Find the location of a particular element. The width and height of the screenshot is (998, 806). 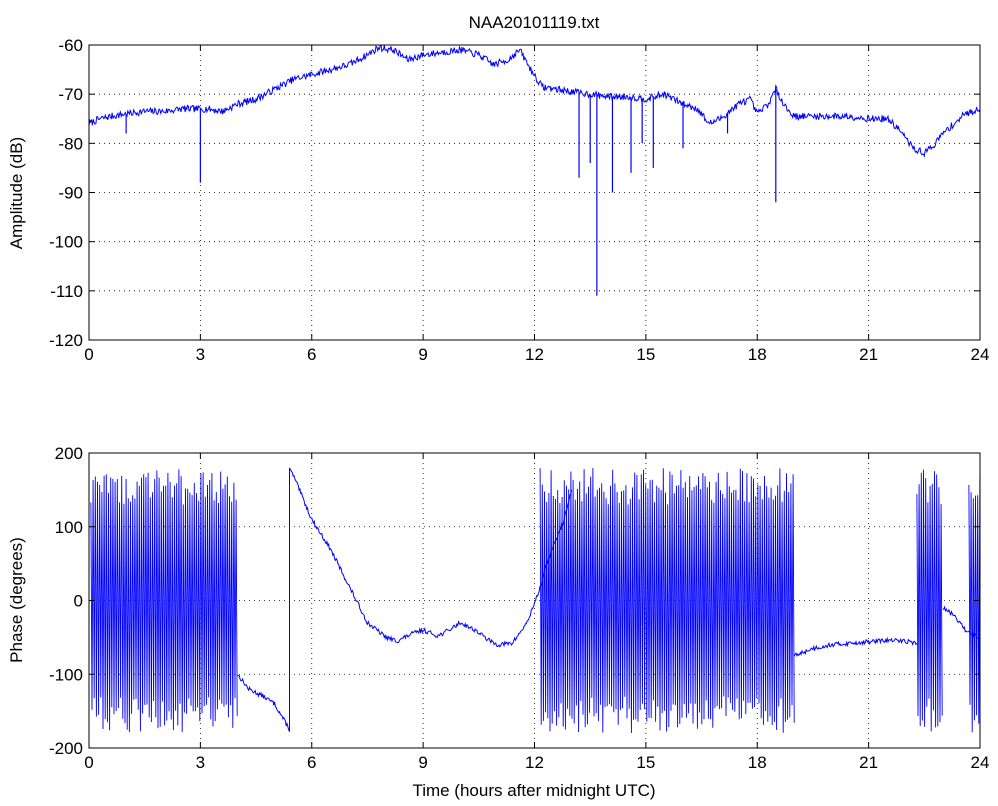

y-tick-label: -90 is located at coordinates (70, 193).